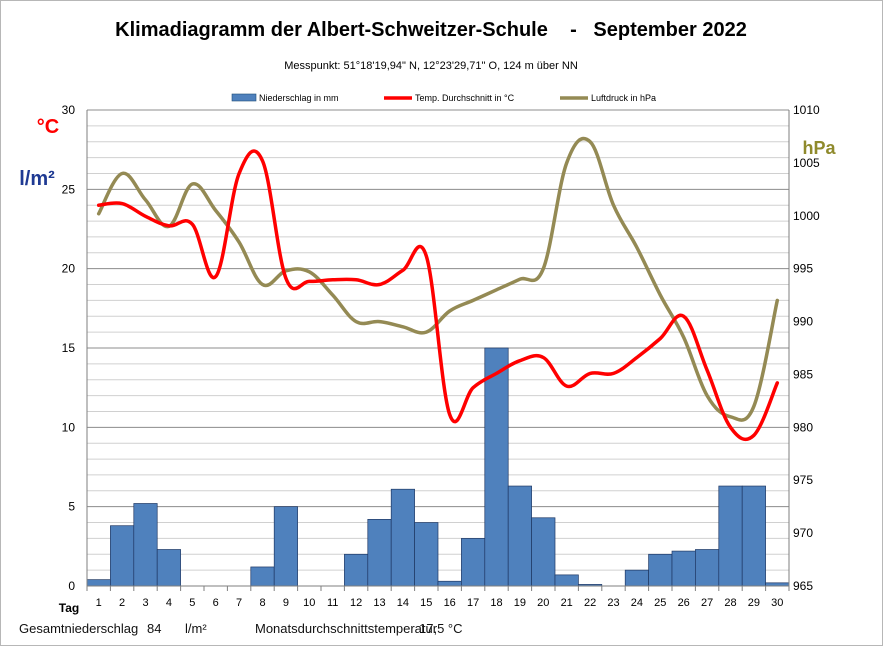 The width and height of the screenshot is (883, 650). I want to click on day-tick-label: 13, so click(379, 603).